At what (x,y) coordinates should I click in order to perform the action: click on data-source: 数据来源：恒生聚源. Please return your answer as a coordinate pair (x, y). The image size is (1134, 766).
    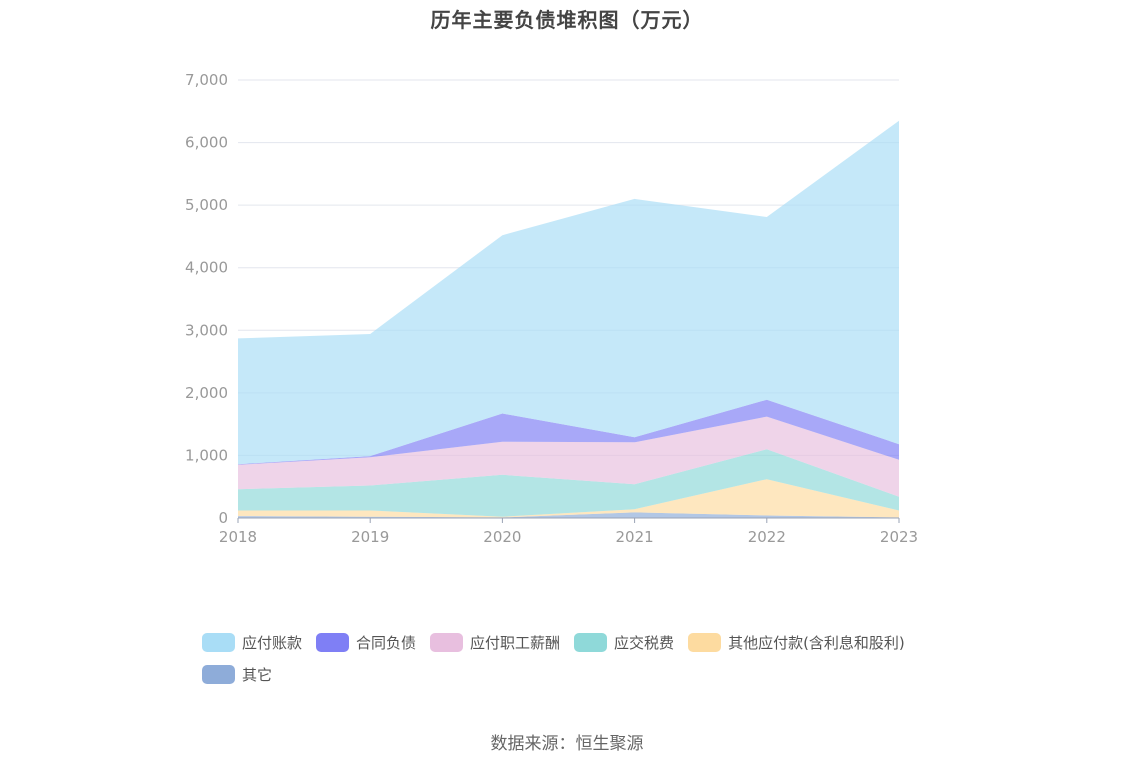
    Looking at the image, I should click on (567, 744).